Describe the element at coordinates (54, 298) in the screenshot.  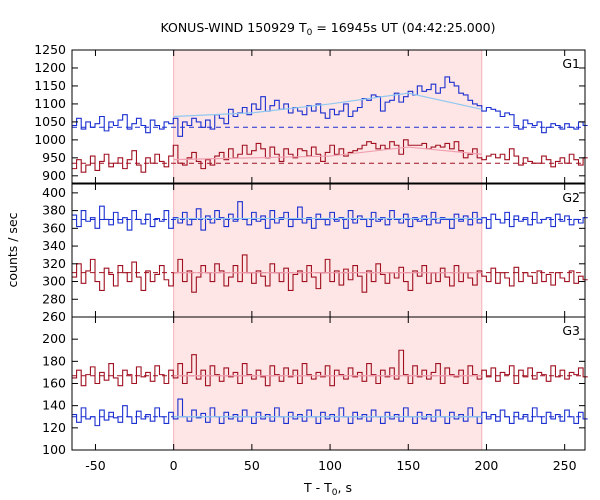
I see `y-tick-label: 280` at that location.